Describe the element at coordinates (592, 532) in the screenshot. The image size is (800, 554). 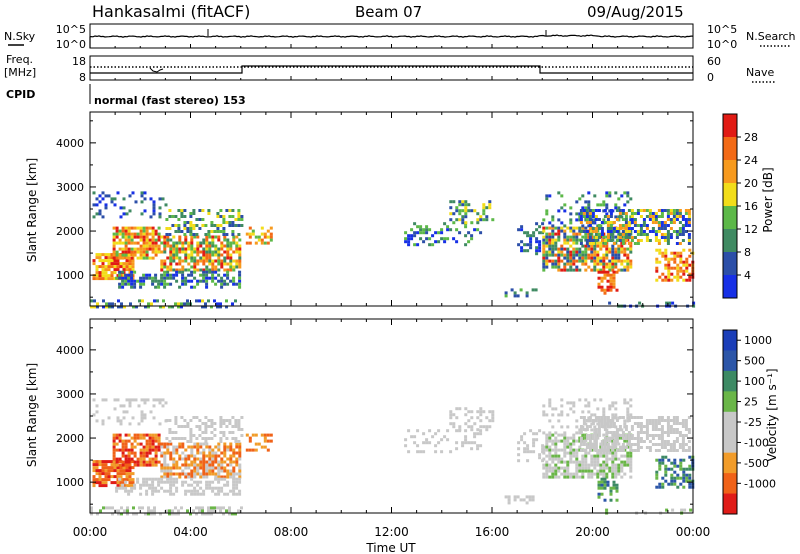
I see `x-tick-label: 20:00` at that location.